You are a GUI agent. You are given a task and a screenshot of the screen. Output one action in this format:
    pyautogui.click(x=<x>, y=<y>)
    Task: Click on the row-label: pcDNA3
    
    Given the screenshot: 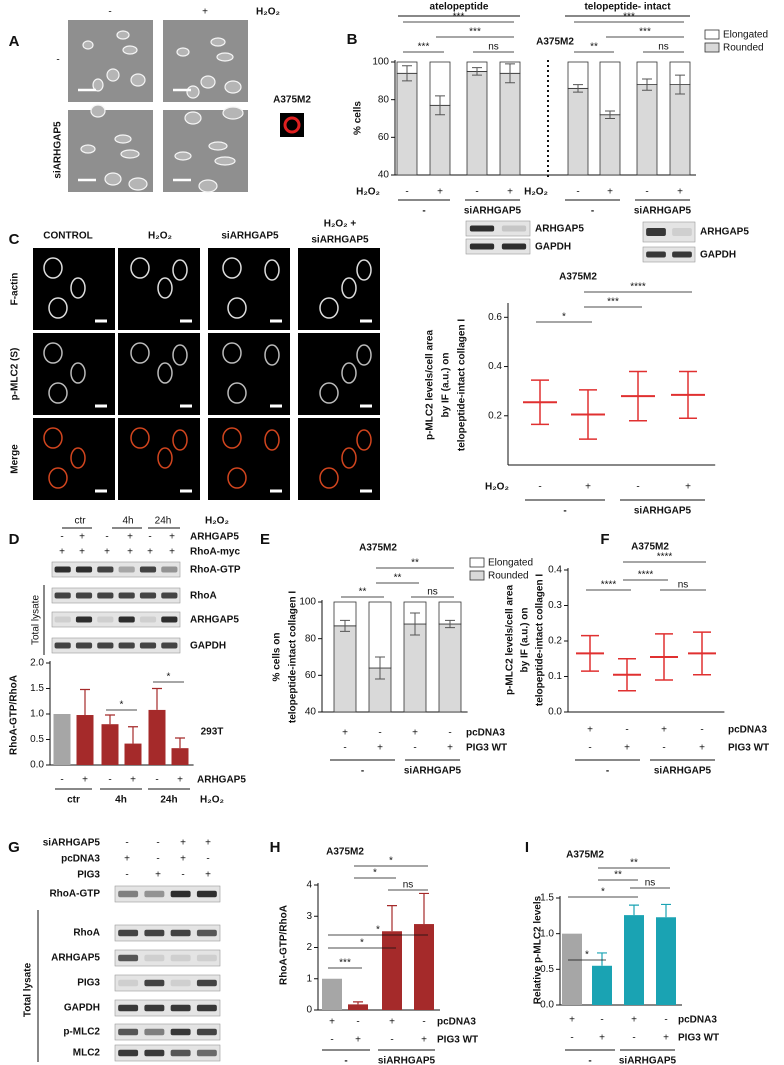 What is the action you would take?
    pyautogui.click(x=80, y=859)
    